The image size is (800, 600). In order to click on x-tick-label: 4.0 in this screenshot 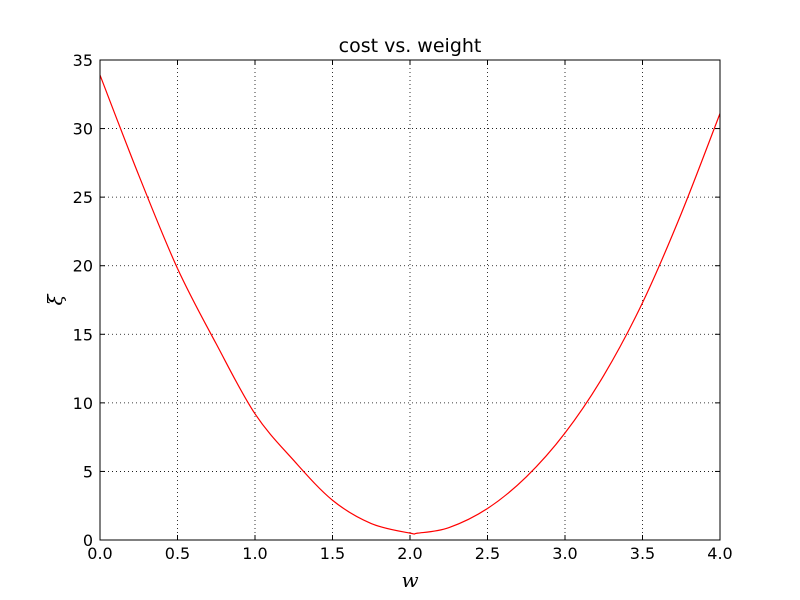, I will do `click(719, 553)`.